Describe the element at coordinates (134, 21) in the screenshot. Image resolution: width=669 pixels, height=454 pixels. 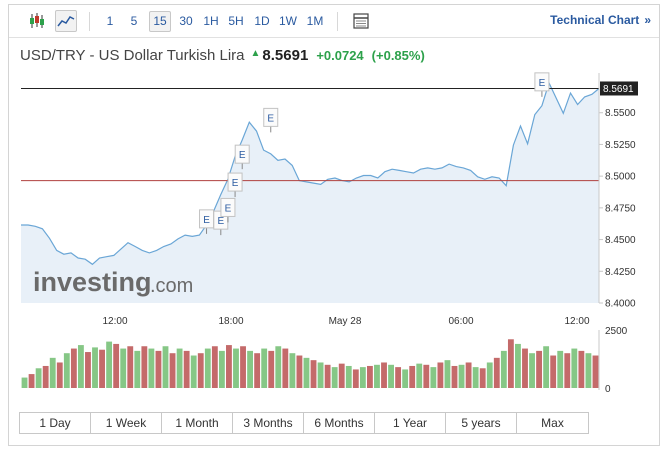
I see `interval-5: 5` at that location.